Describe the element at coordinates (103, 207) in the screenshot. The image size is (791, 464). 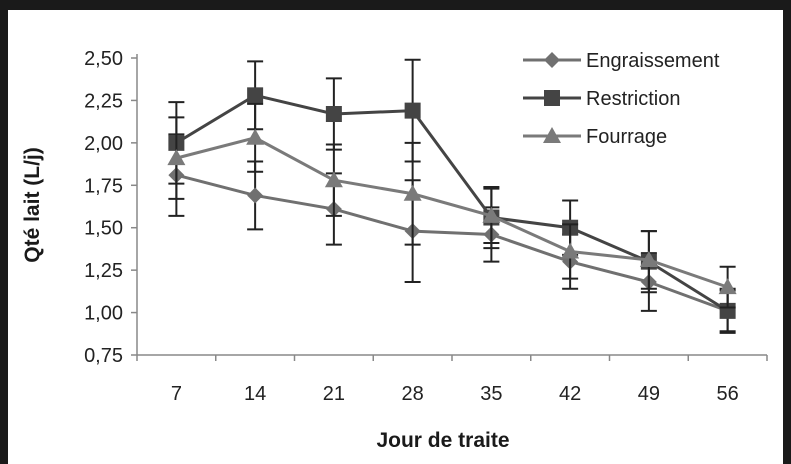
I see `y-tick-labels: 0,75 1,00 1,25 1,50 1,75 2,00 2,25 2,50` at that location.